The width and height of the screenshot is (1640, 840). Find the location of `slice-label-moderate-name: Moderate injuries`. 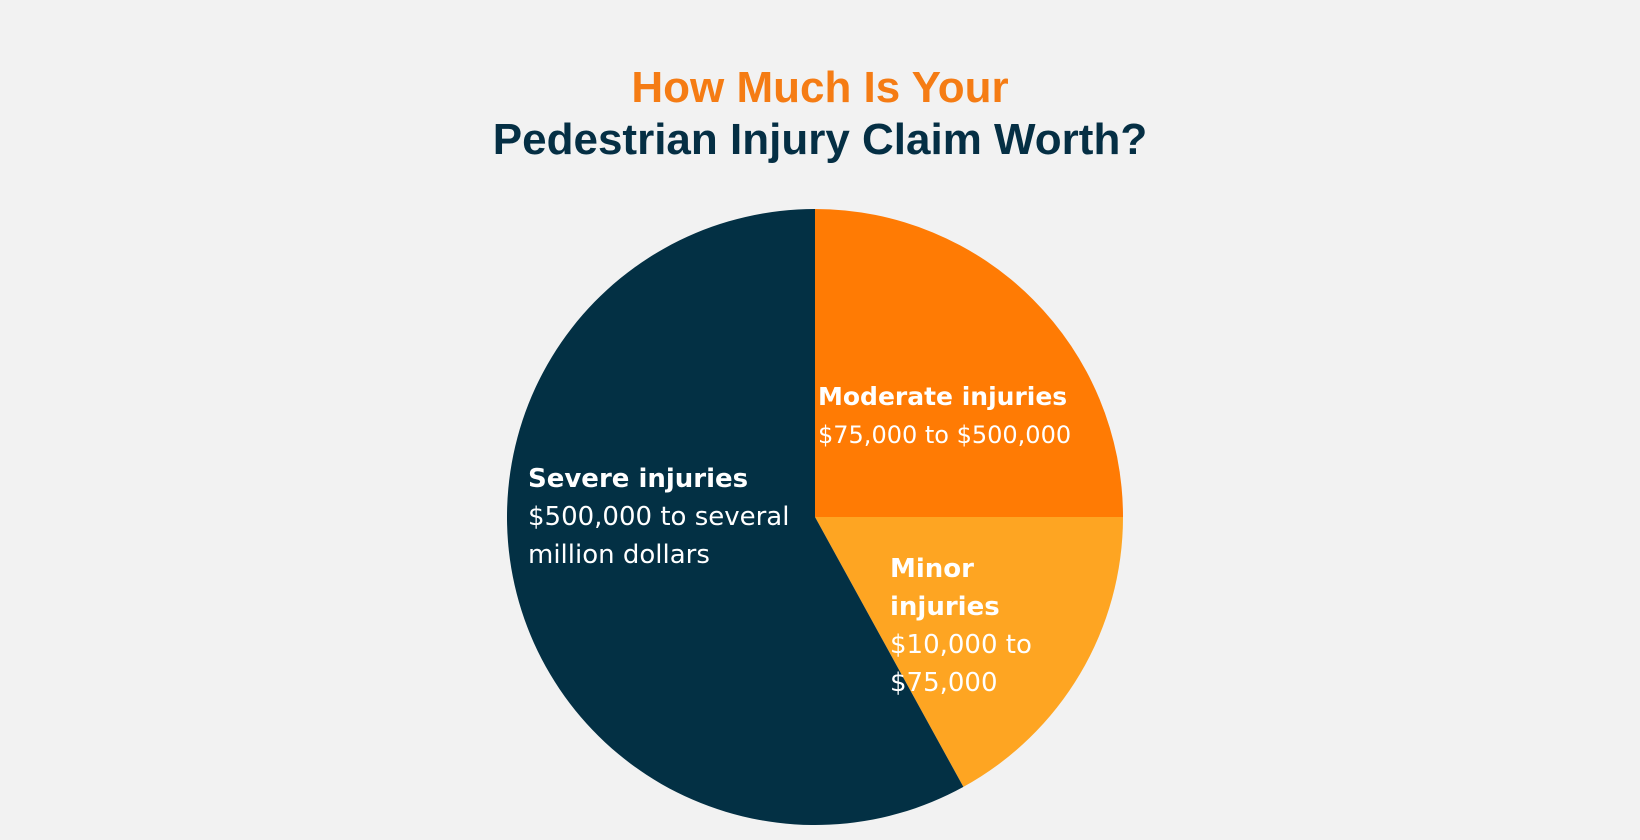

slice-label-moderate-name: Moderate injuries is located at coordinates (943, 396).